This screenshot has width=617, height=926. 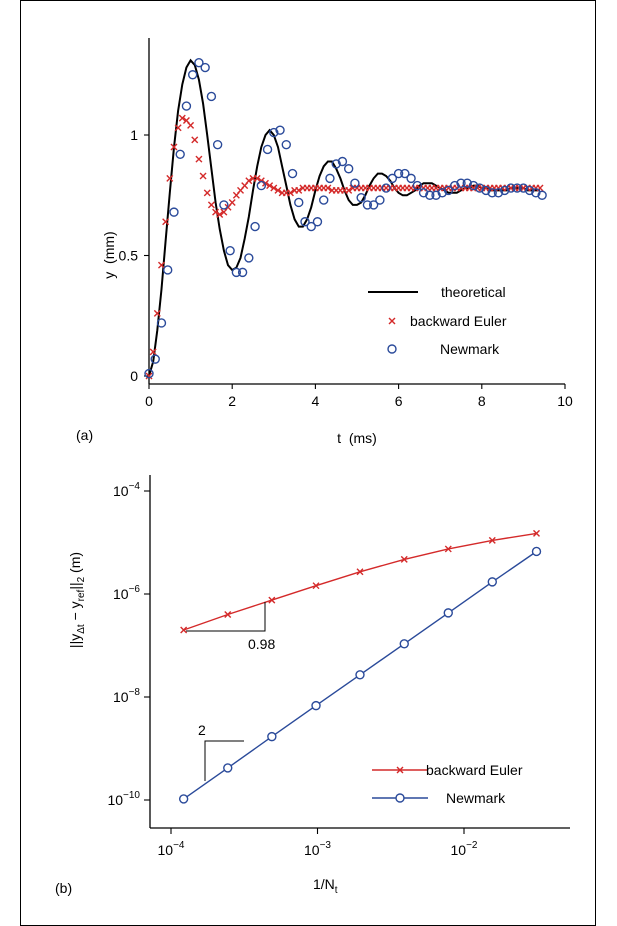 What do you see at coordinates (171, 849) in the screenshot?
I see `x-tick-label: 10⁻⁴` at bounding box center [171, 849].